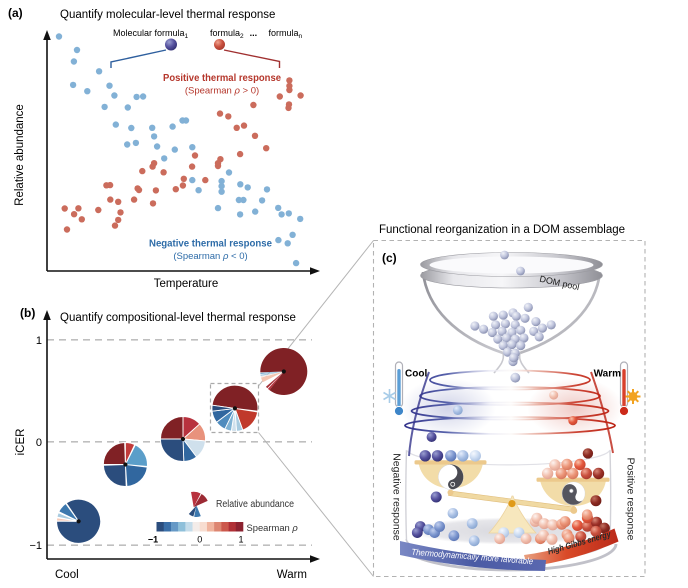 This screenshot has height=588, width=688. What do you see at coordinates (27, 313) in the screenshot?
I see `svg-text: (b)` at bounding box center [27, 313].